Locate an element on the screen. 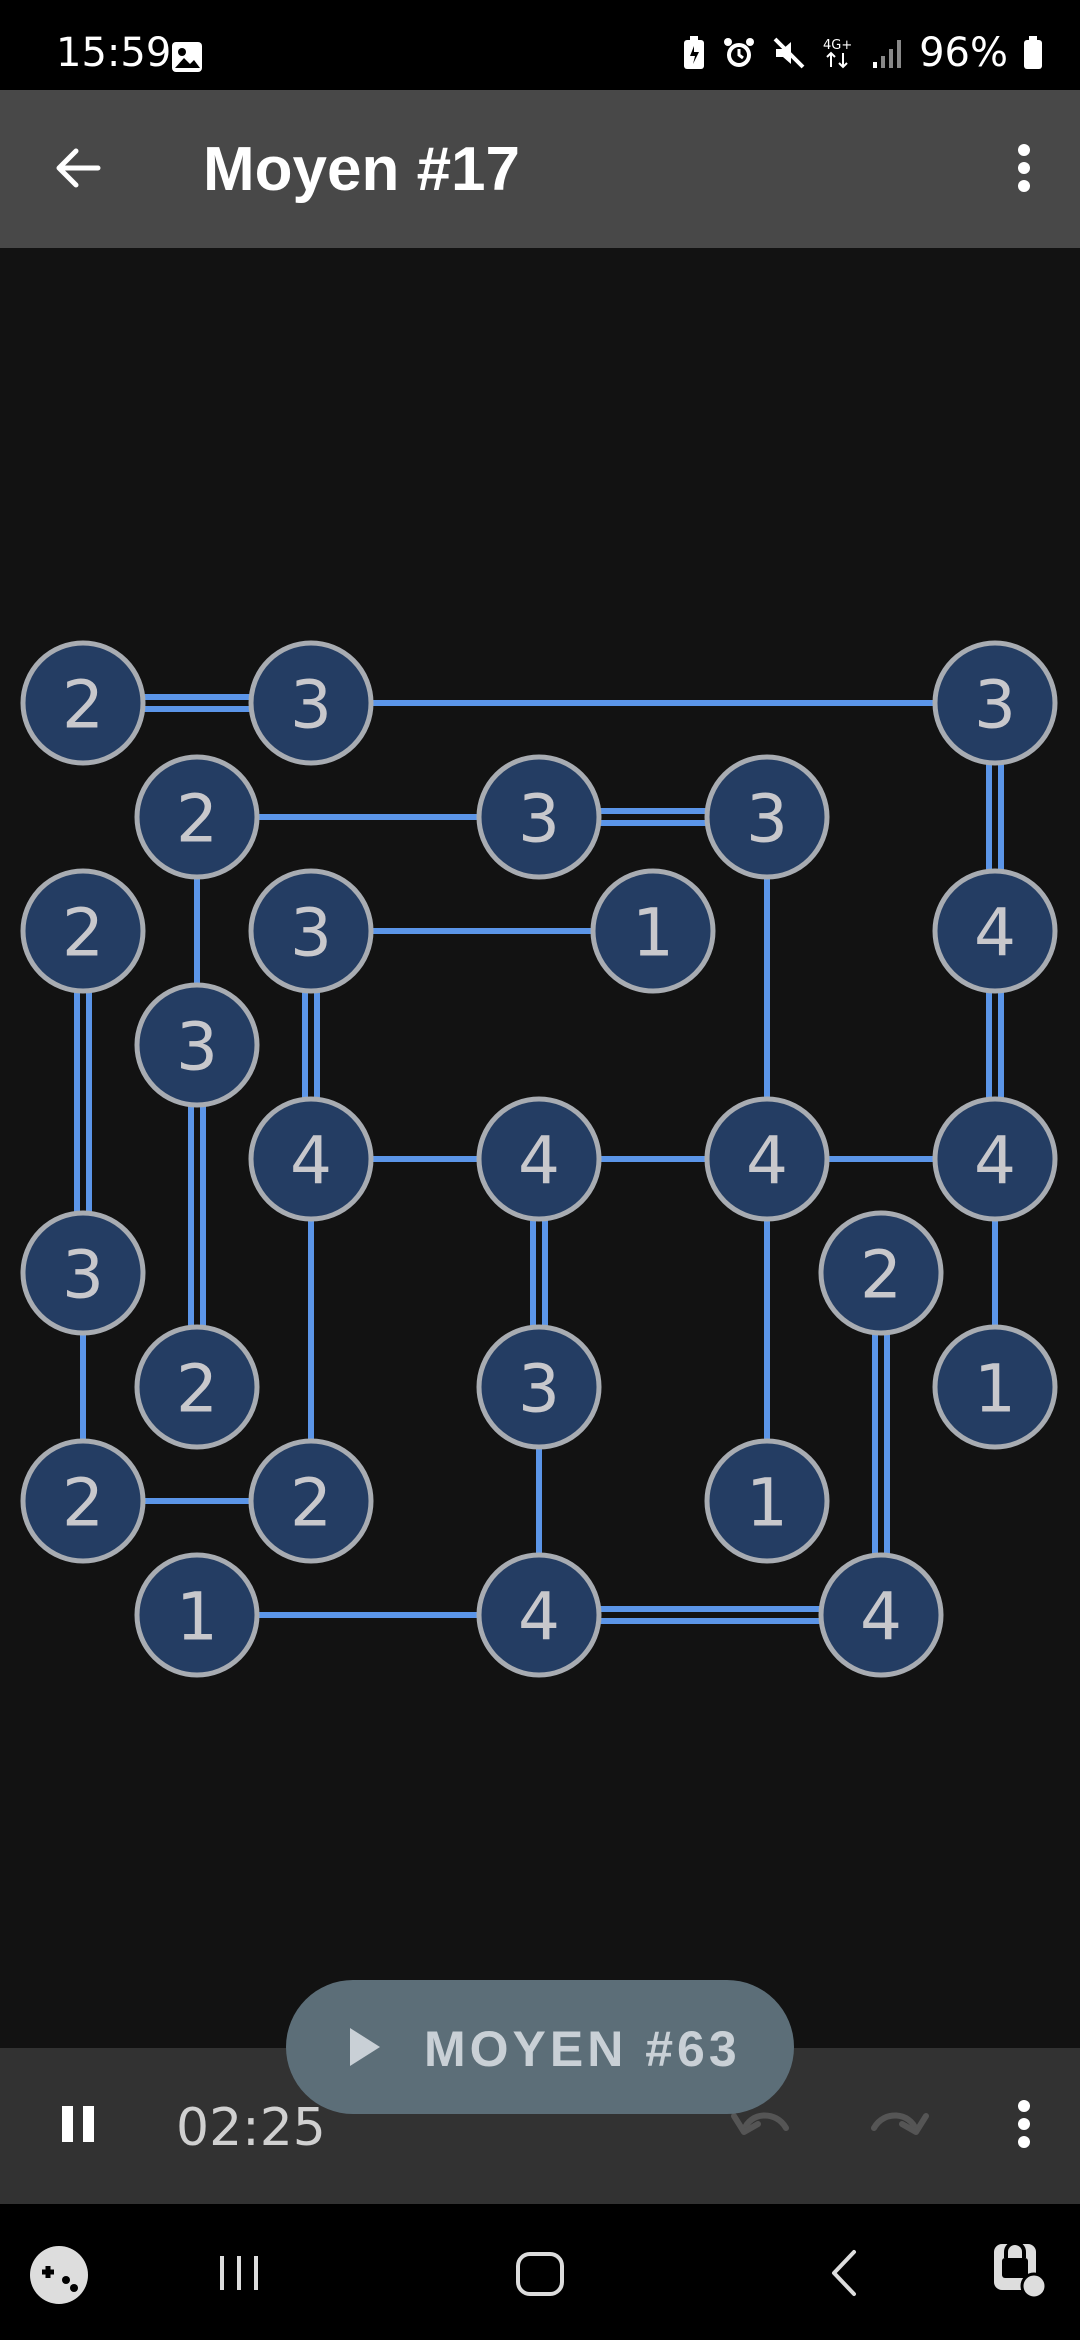  island-p: 3 is located at coordinates (83, 1273).